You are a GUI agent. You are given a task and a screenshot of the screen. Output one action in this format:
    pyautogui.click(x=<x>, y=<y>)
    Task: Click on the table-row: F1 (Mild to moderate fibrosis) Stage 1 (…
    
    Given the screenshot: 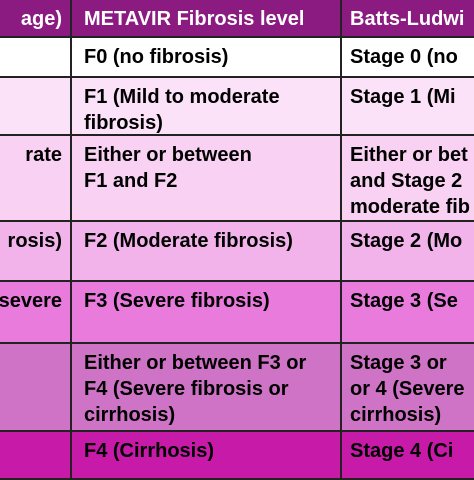 What is the action you would take?
    pyautogui.click(x=237, y=107)
    